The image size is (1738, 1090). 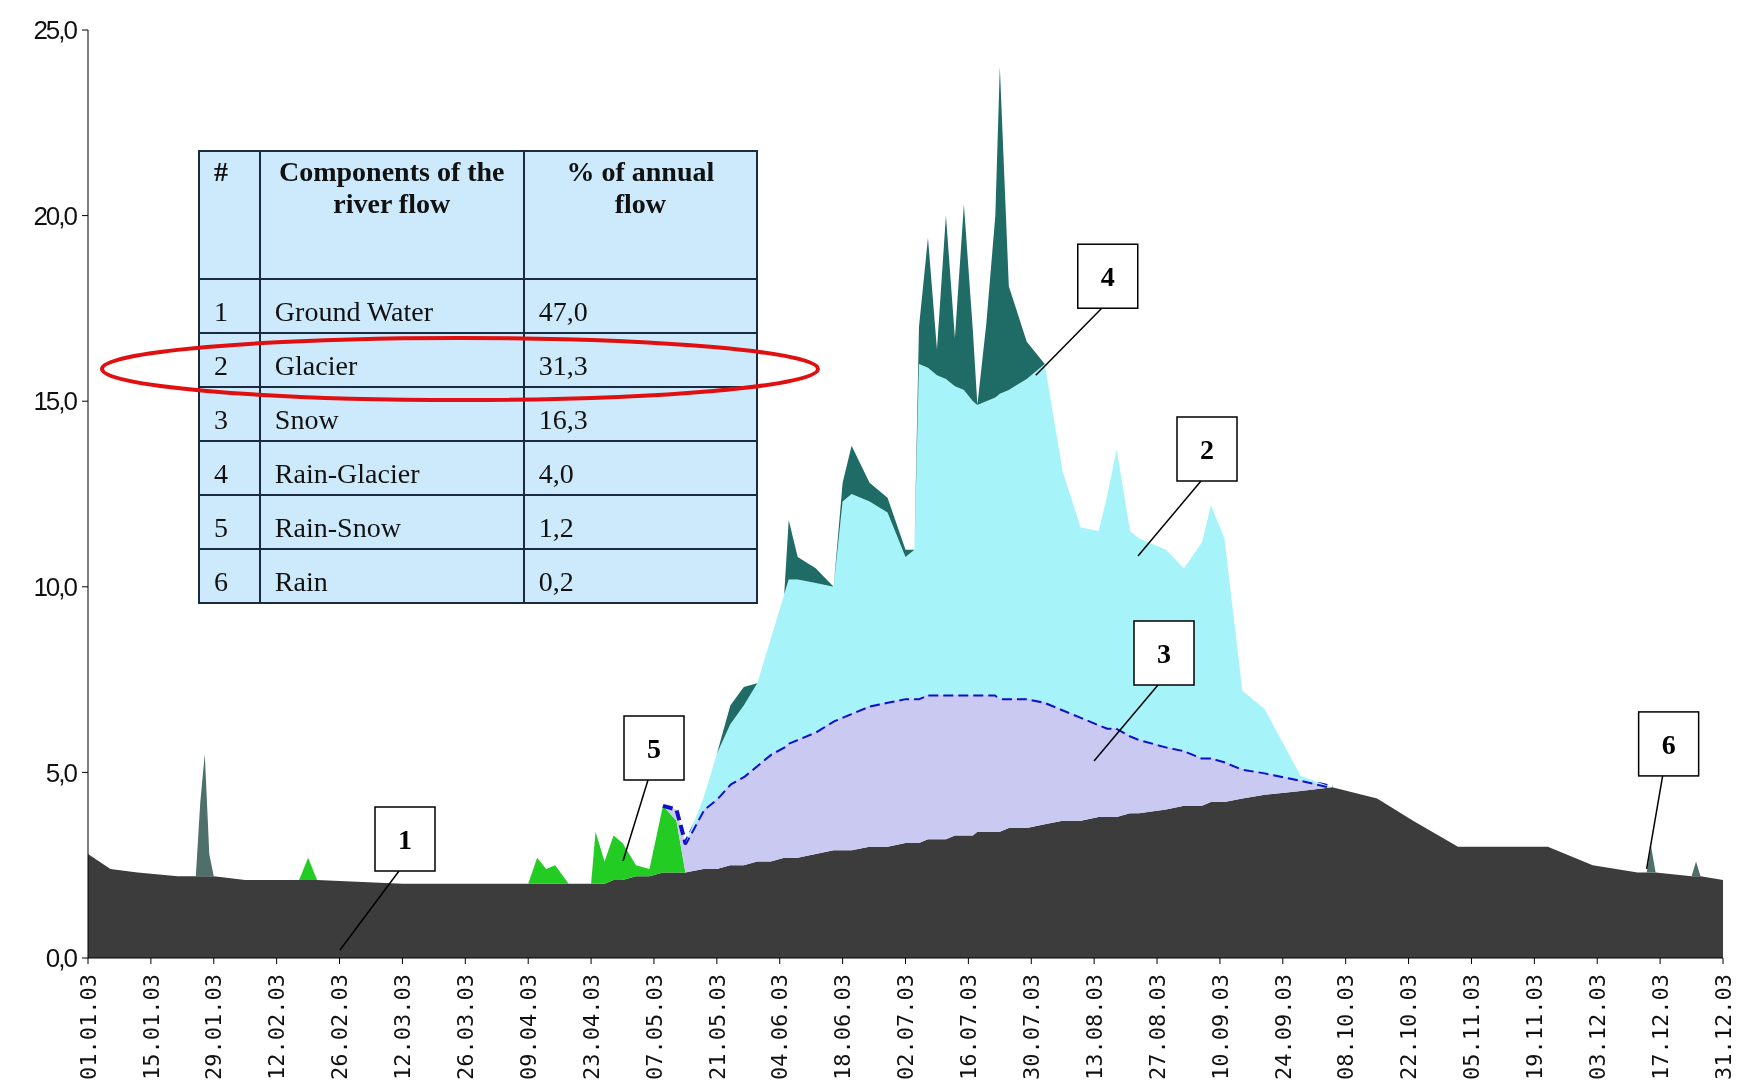 What do you see at coordinates (214, 1027) in the screenshot?
I see `x-tick-label: 29.01.03` at bounding box center [214, 1027].